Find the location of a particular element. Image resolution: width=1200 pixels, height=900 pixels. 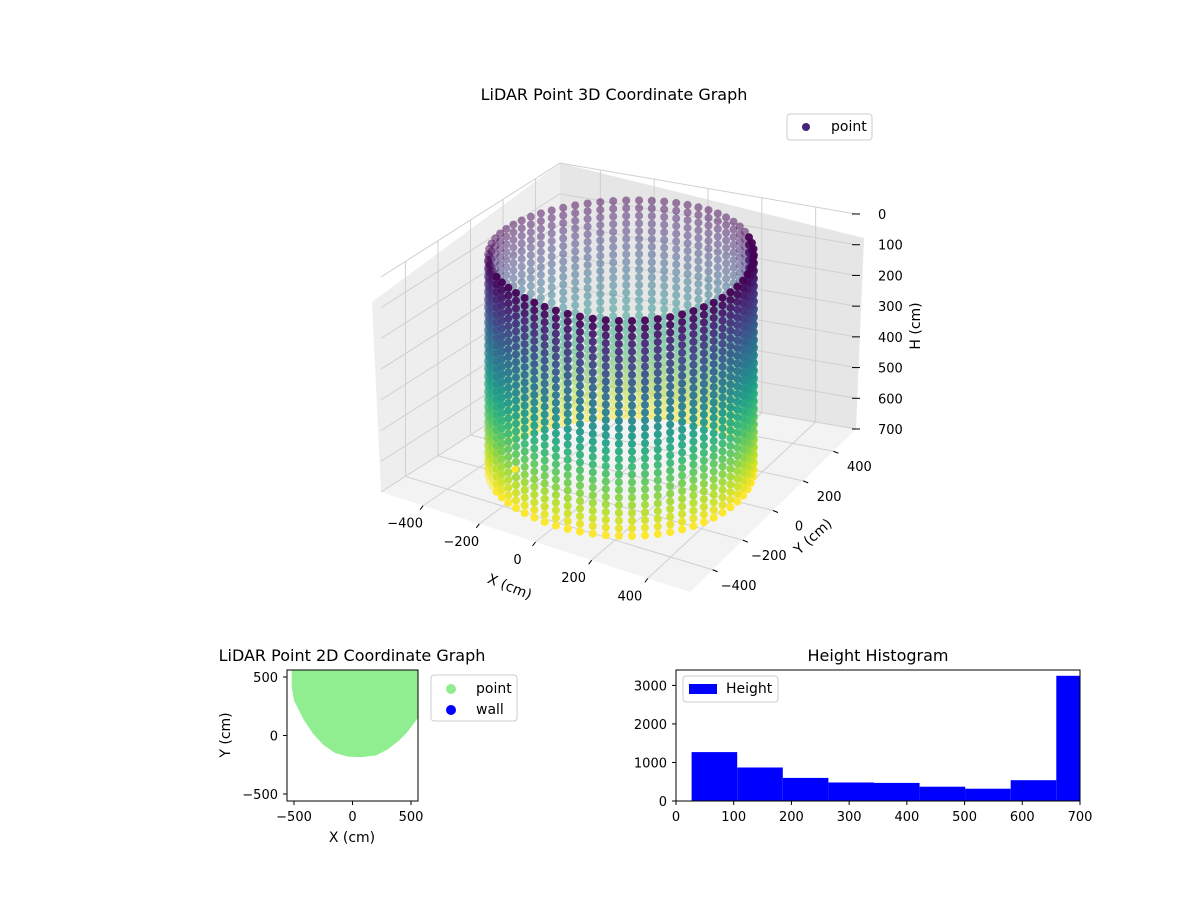

x-tick-label-histogram: 0 is located at coordinates (676, 817).